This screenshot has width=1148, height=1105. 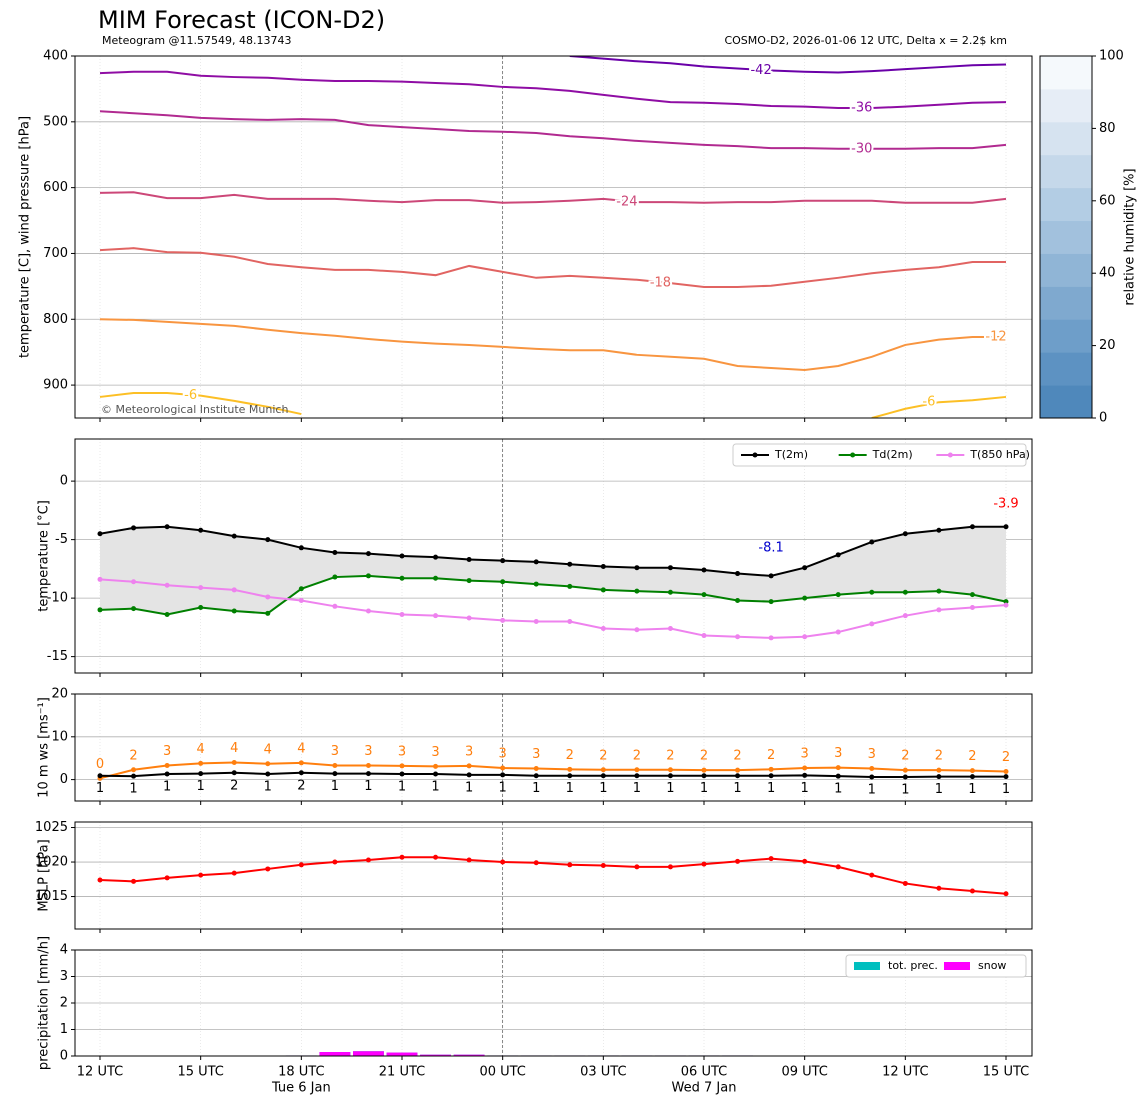 I want to click on fill-between, so click(x=553, y=570).